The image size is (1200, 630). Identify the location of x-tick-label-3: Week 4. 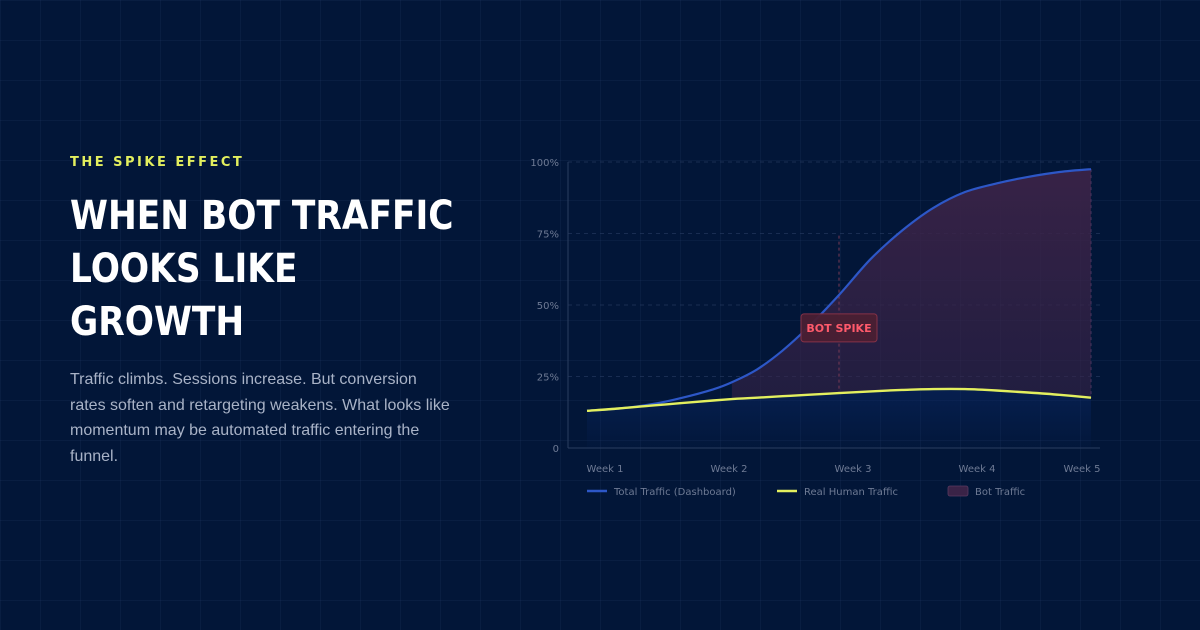
(977, 469).